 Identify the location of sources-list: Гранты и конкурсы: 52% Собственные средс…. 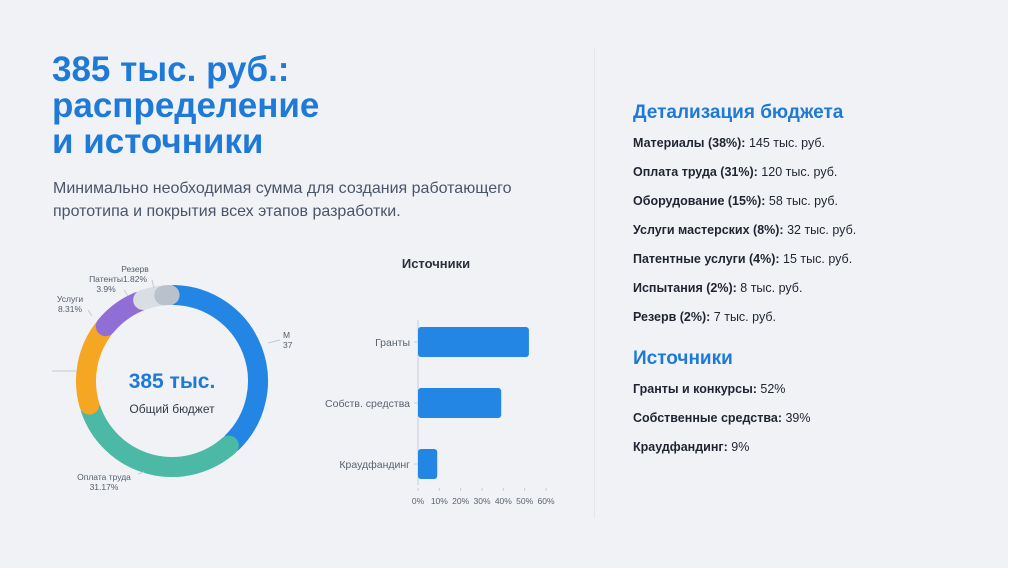
(813, 418).